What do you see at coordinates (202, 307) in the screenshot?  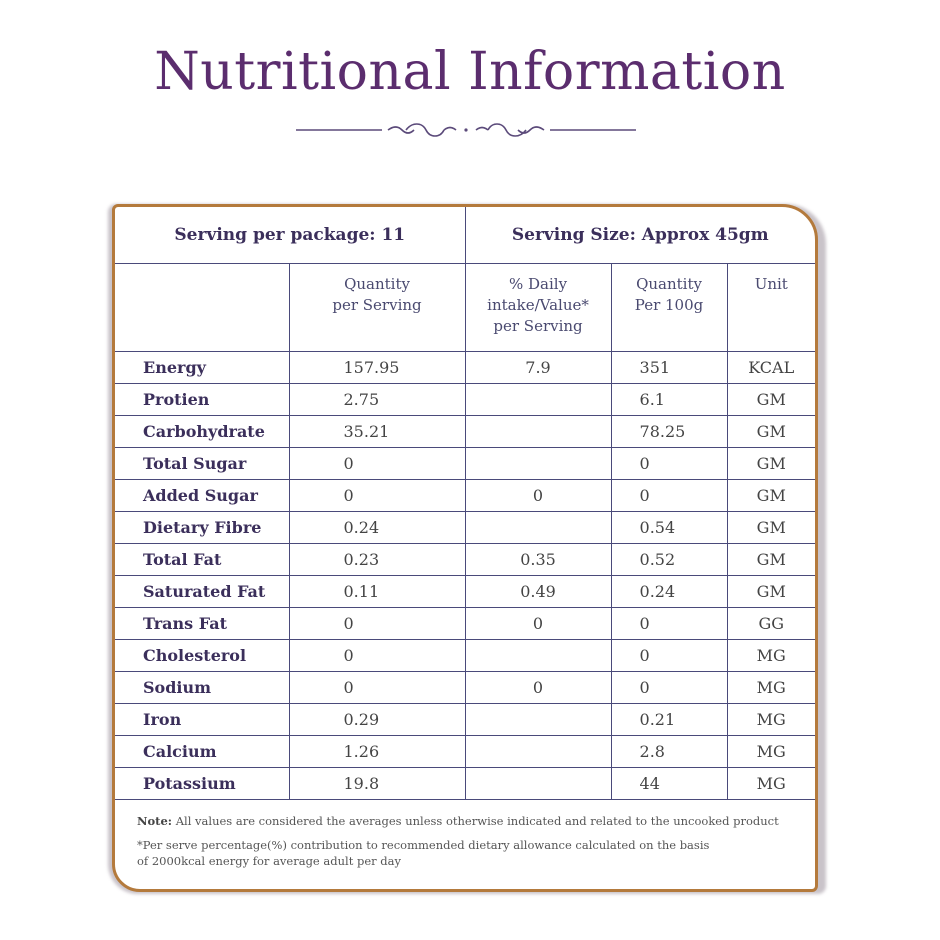 I see `col-header-nutrient` at bounding box center [202, 307].